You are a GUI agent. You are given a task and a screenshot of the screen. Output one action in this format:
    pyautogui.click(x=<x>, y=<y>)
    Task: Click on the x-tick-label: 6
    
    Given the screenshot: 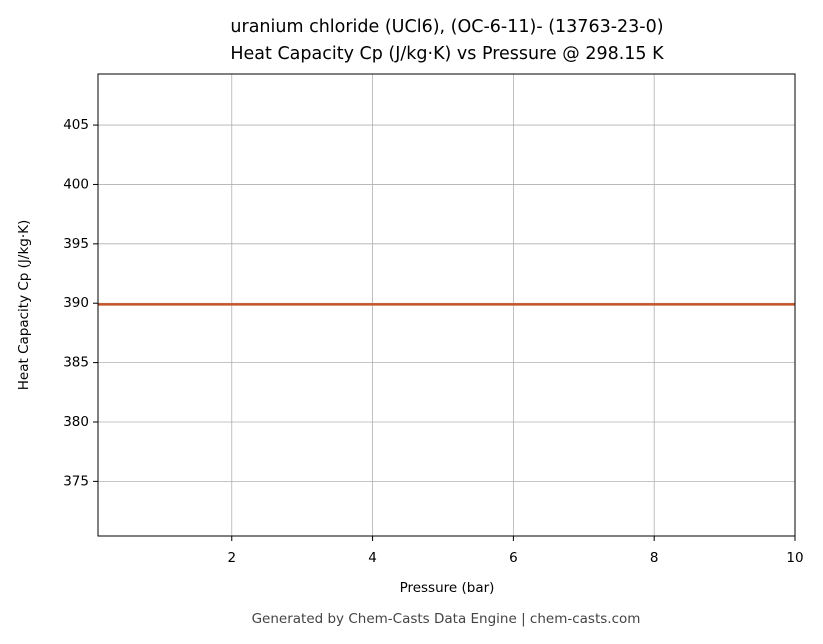 What is the action you would take?
    pyautogui.click(x=513, y=558)
    